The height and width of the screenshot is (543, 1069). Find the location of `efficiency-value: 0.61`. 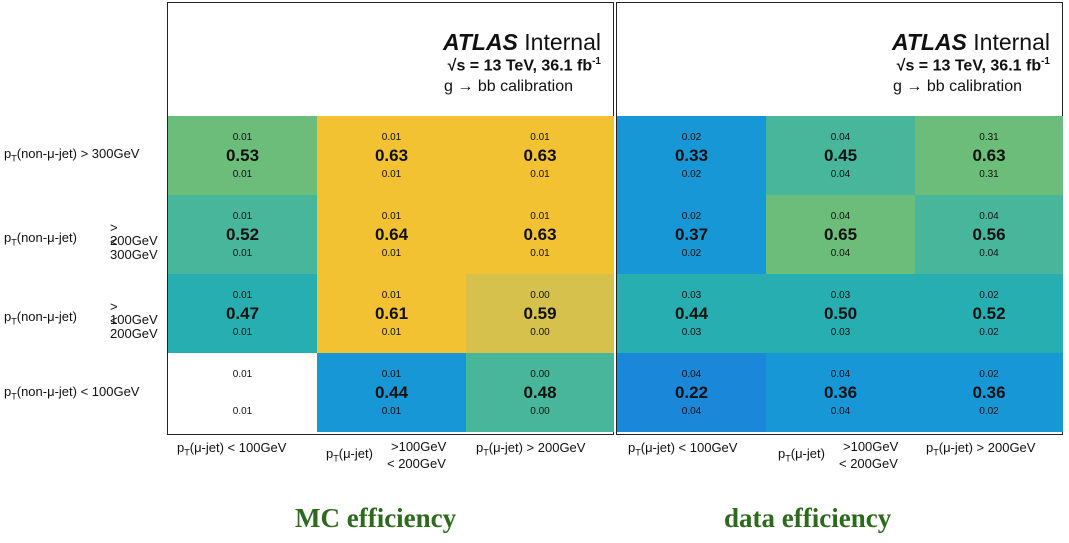

efficiency-value: 0.61 is located at coordinates (391, 313).